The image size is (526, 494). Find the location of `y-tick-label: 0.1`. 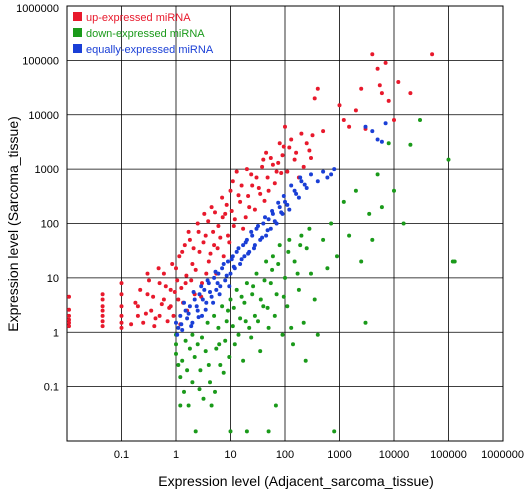

y-tick-label: 0.1 is located at coordinates (51, 388).